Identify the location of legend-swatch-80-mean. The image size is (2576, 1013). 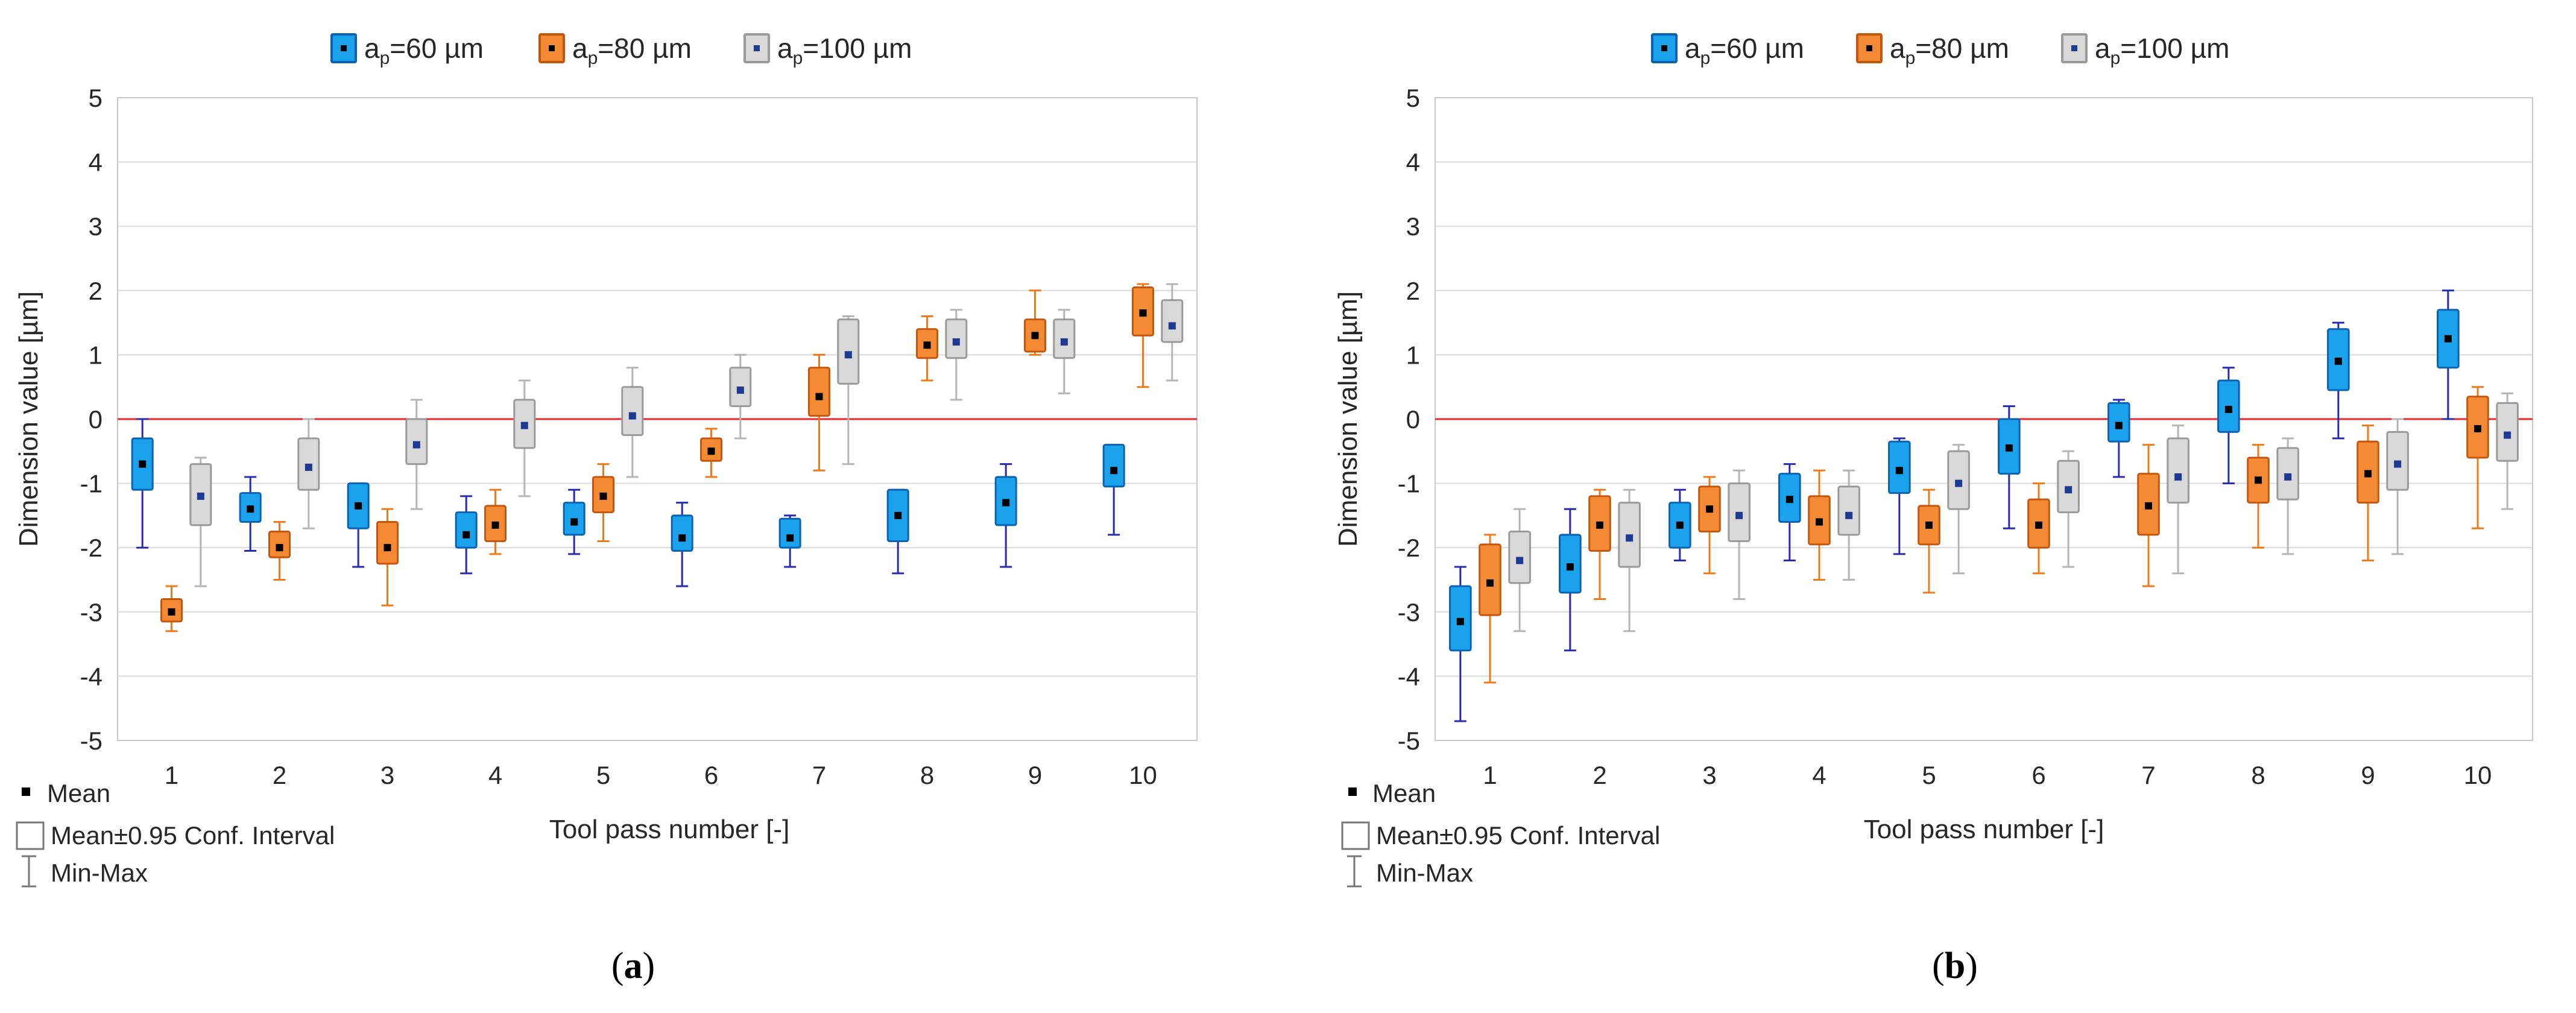
(552, 48).